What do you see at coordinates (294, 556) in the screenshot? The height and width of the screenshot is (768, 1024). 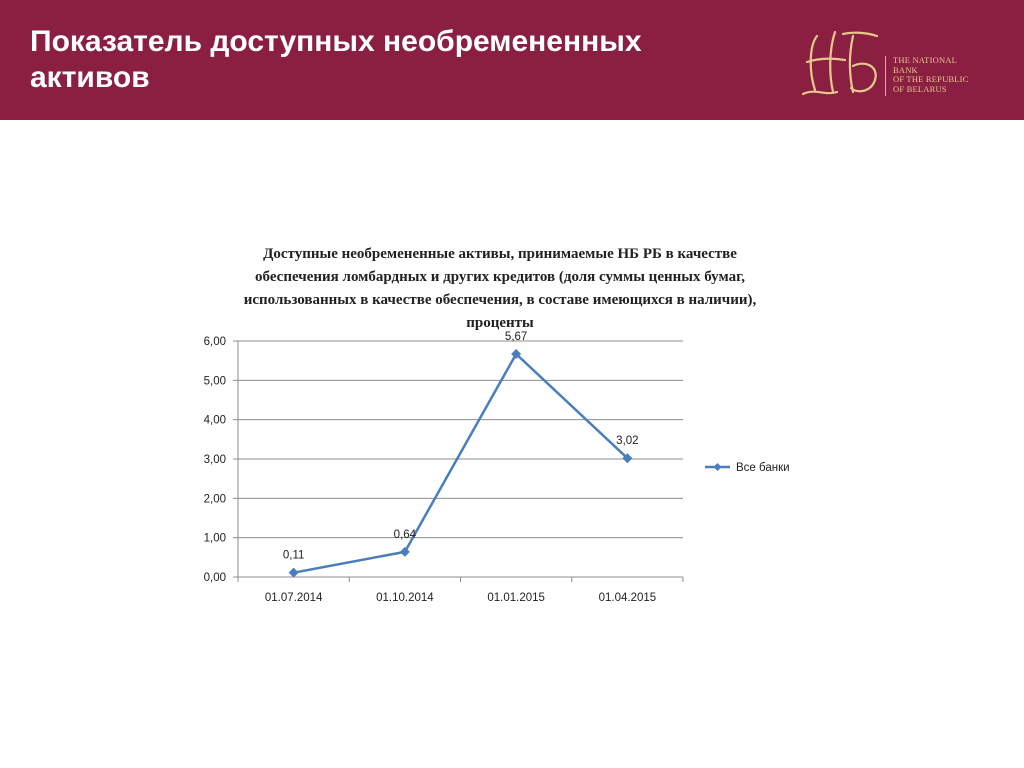 I see `data-label: 0,11` at bounding box center [294, 556].